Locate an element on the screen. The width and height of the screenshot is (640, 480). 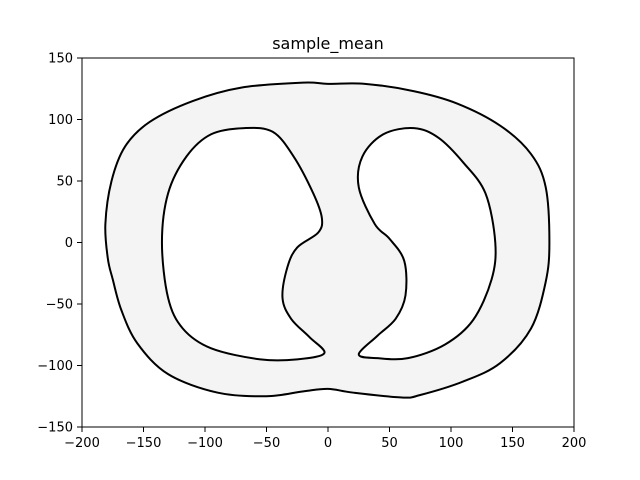
x-tick-label: −50 is located at coordinates (266, 443).